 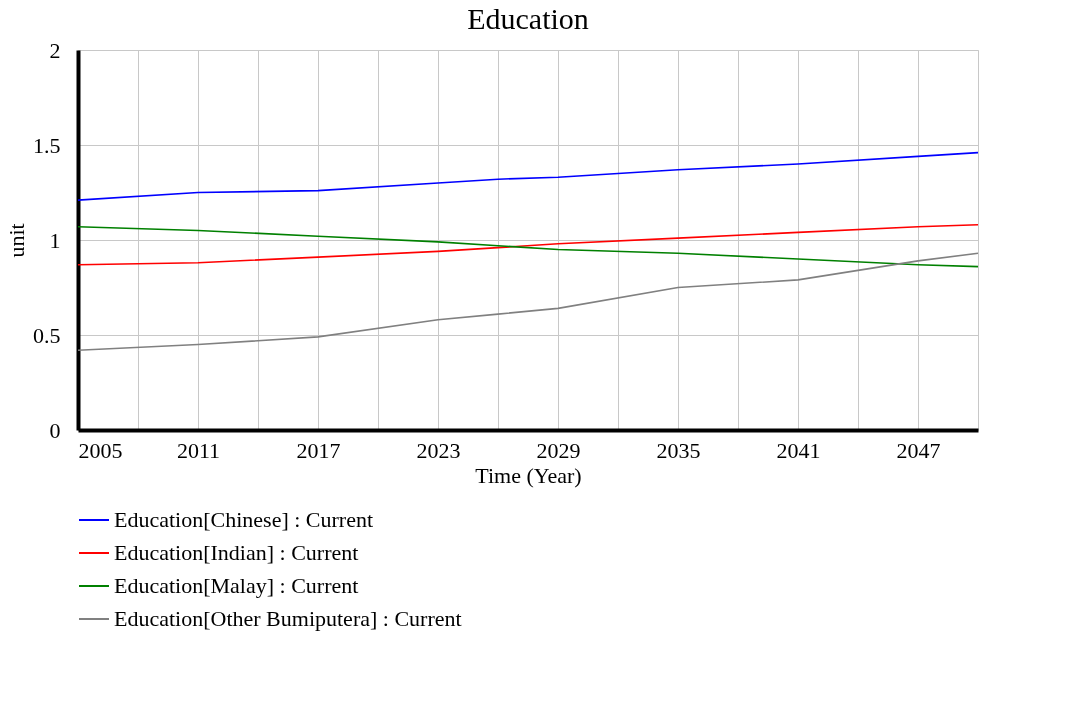 What do you see at coordinates (47, 145) in the screenshot?
I see `y-tick-label: 1.5` at bounding box center [47, 145].